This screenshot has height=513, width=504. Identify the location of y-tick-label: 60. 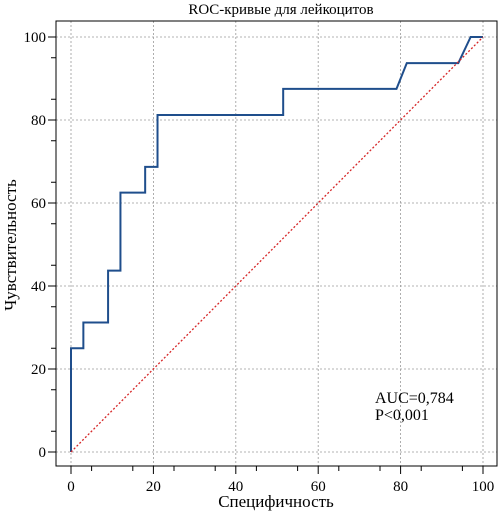
(38, 204).